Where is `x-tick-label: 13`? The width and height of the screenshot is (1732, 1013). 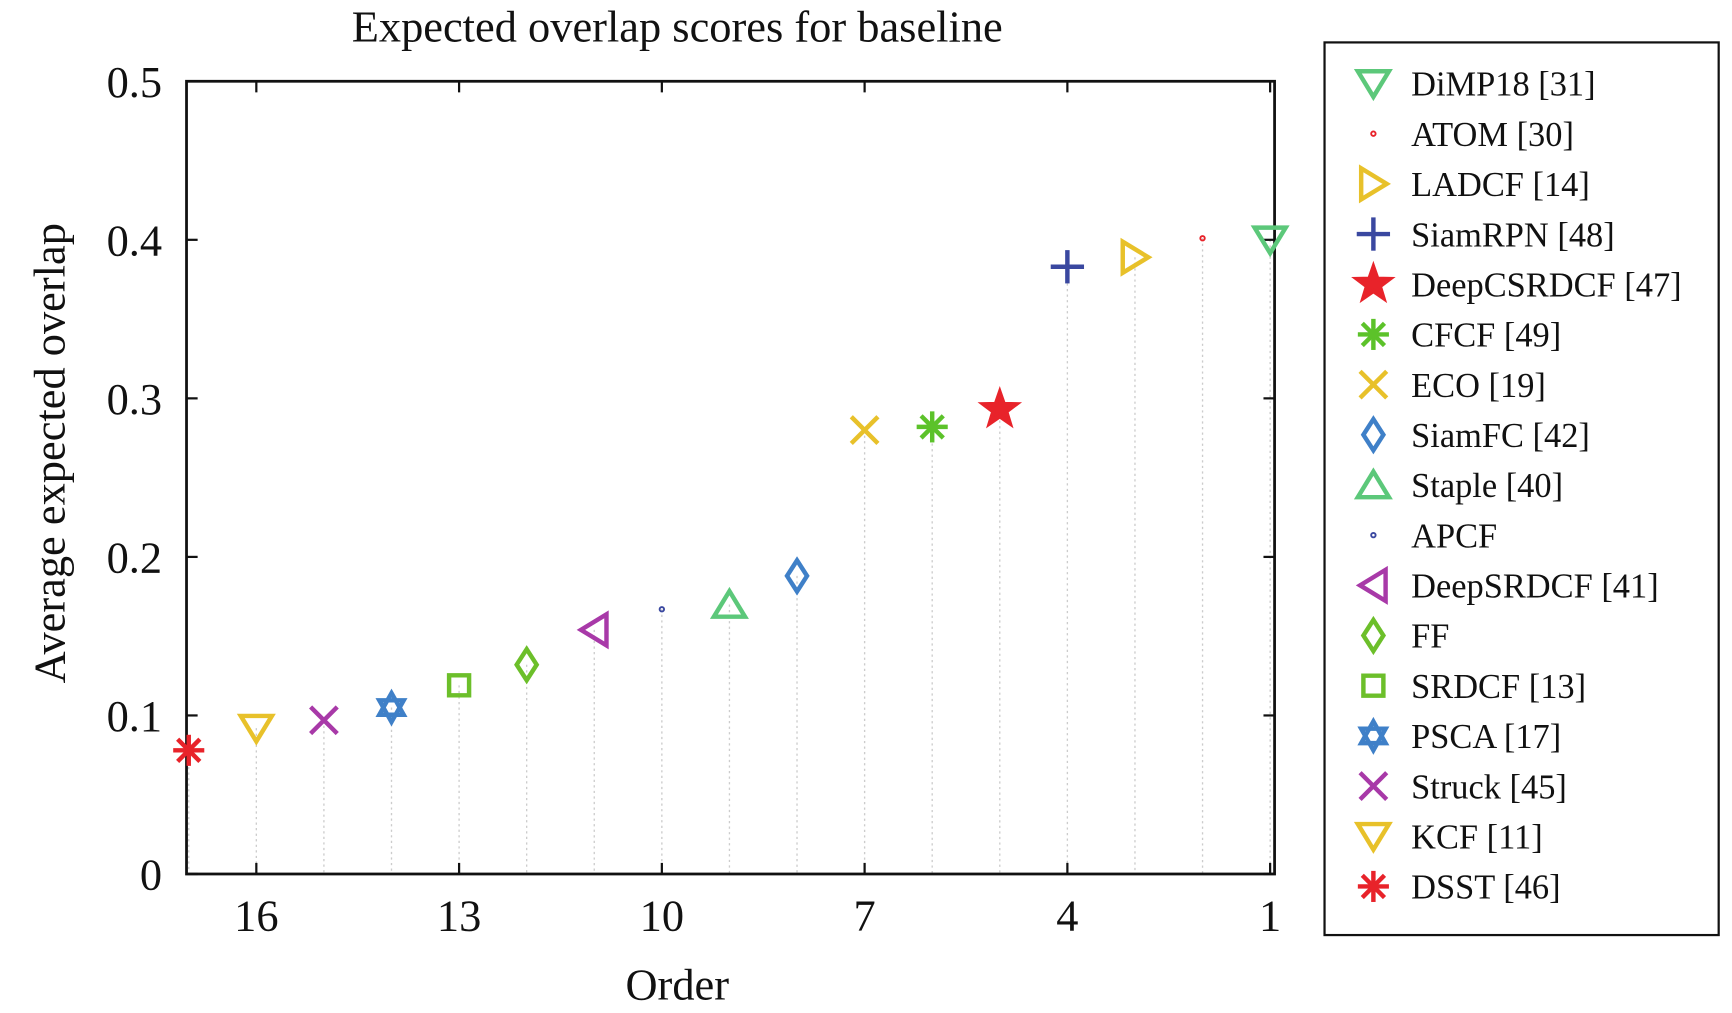
x-tick-label: 13 is located at coordinates (459, 916).